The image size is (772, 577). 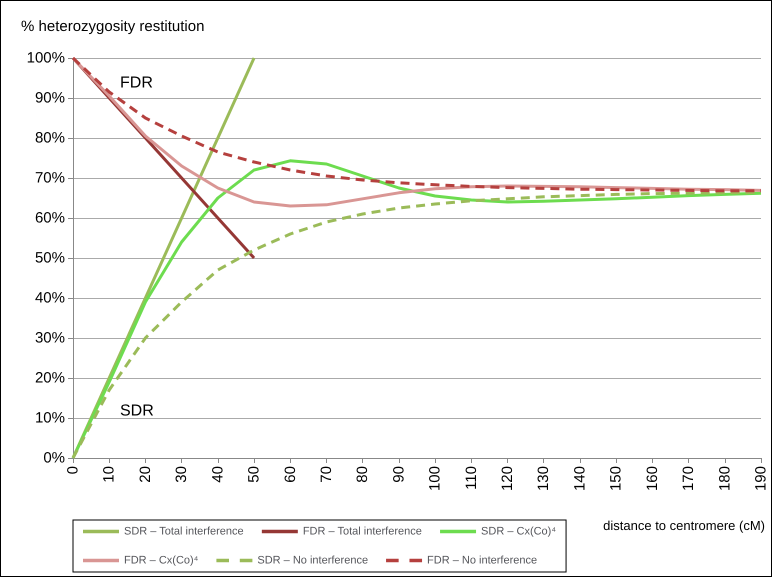 I want to click on y-tick-label: 50%, so click(x=49, y=258).